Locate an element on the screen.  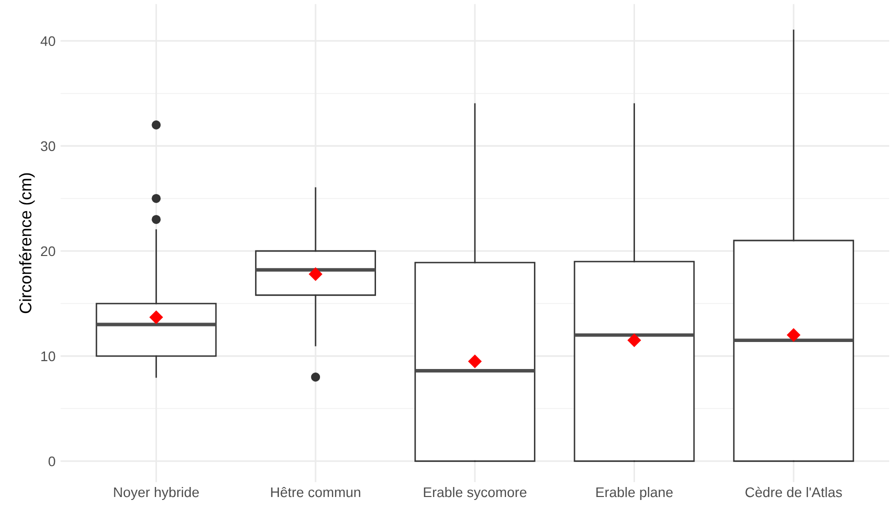
y-axis-title: Circonférence (cm) is located at coordinates (26, 243).